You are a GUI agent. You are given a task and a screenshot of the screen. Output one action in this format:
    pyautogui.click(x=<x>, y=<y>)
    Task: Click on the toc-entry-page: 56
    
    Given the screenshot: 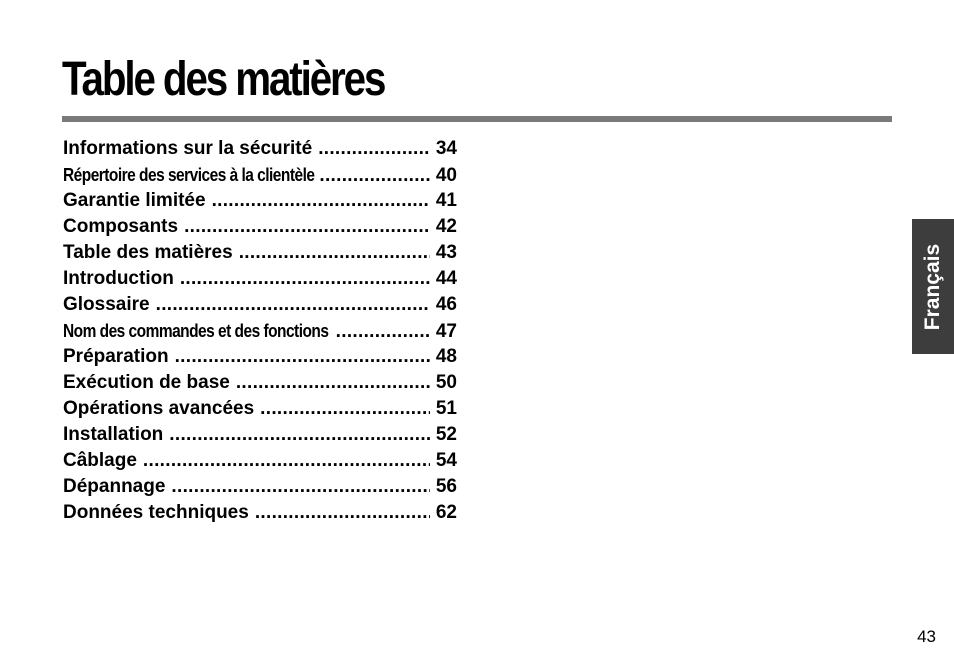 What is the action you would take?
    pyautogui.click(x=446, y=486)
    